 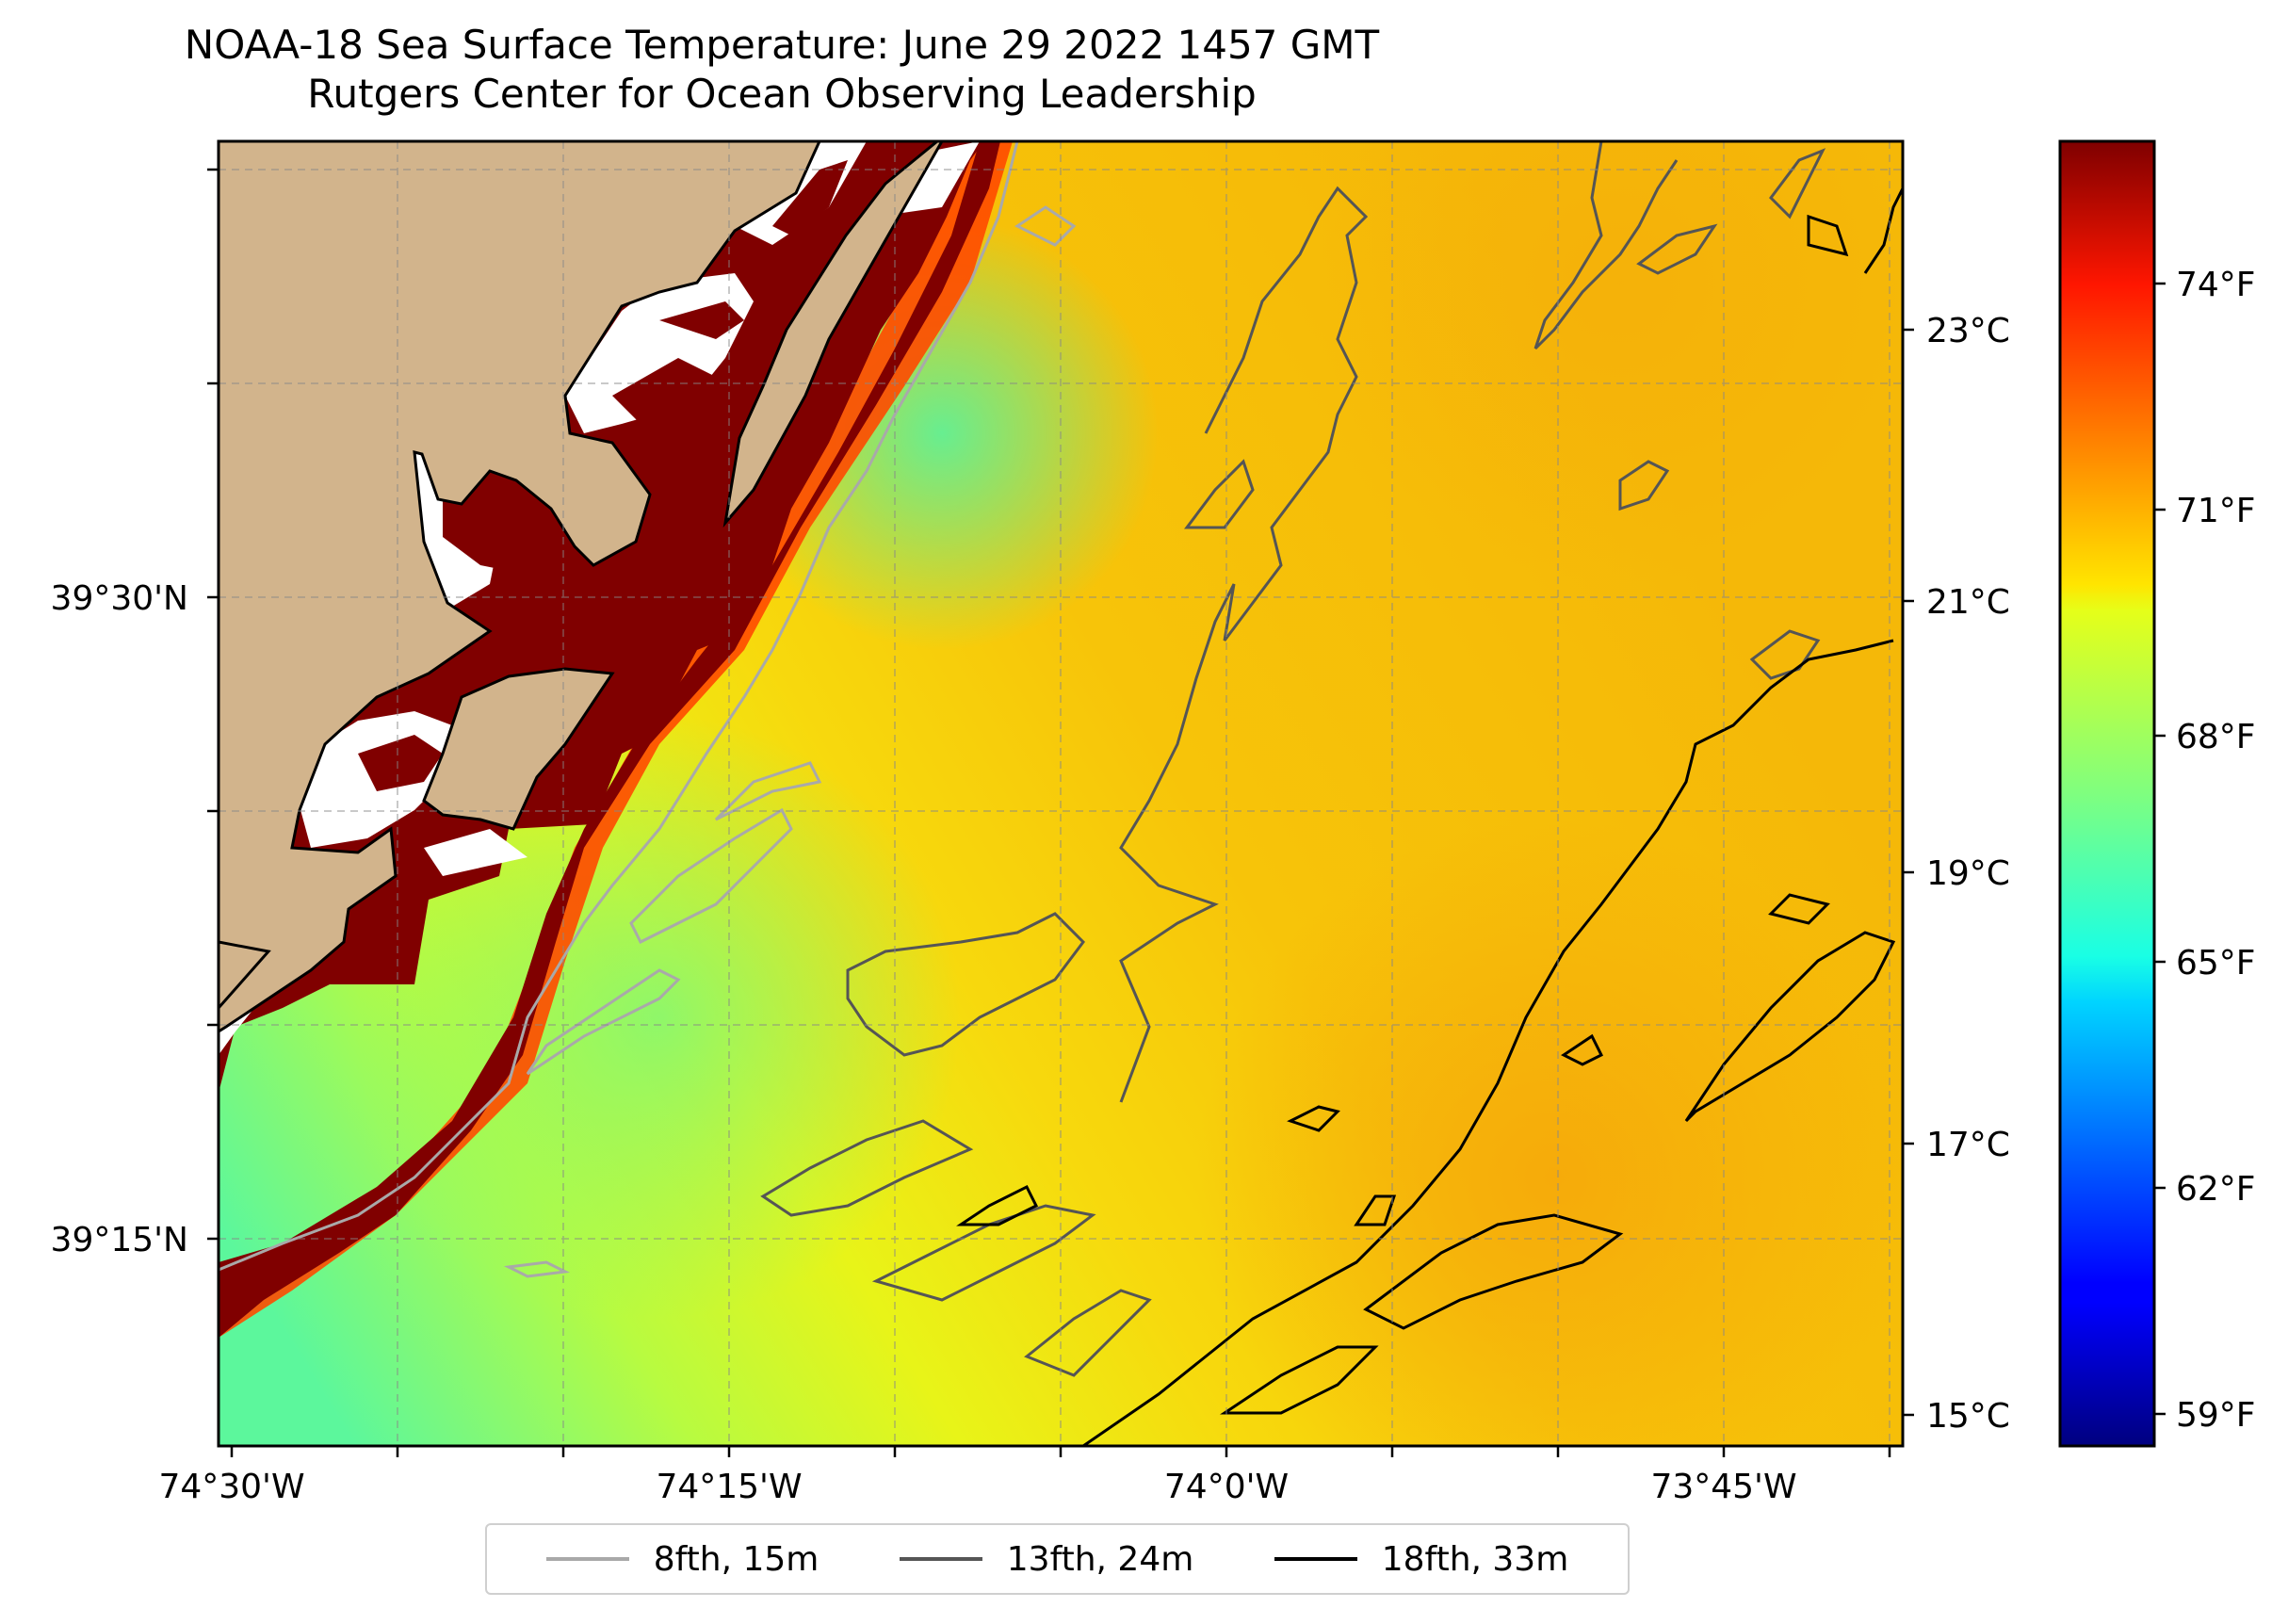 What do you see at coordinates (1968, 1416) in the screenshot?
I see `celsius-tick-label: 15°C` at bounding box center [1968, 1416].